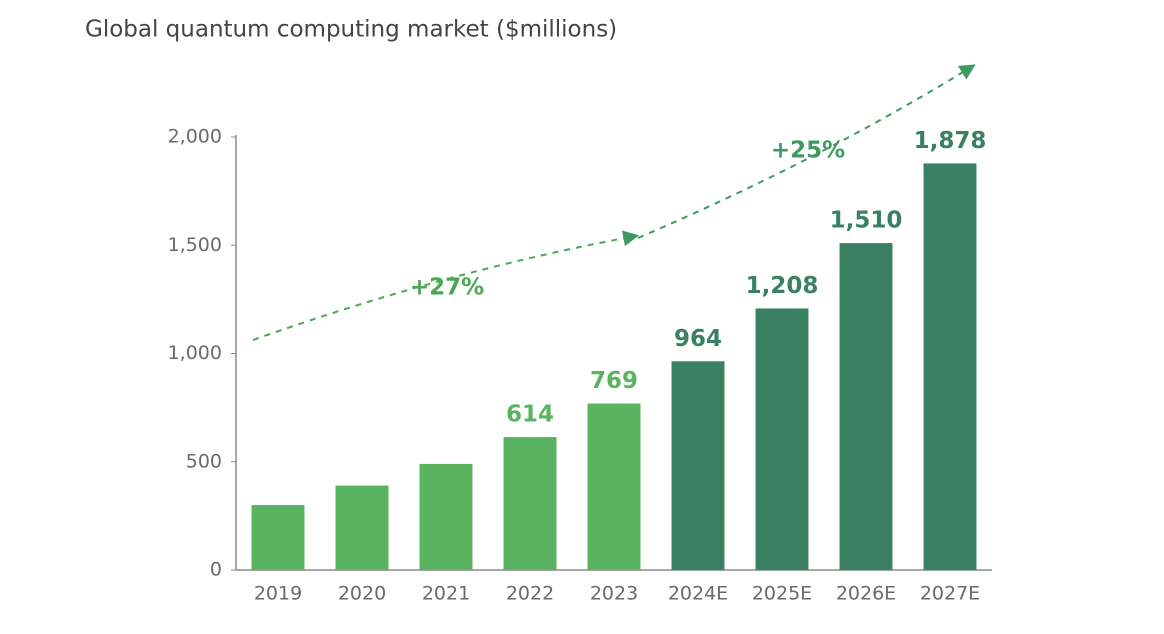 Image resolution: width=1164 pixels, height=634 pixels. What do you see at coordinates (204, 461) in the screenshot?
I see `y-tick-label: 500` at bounding box center [204, 461].